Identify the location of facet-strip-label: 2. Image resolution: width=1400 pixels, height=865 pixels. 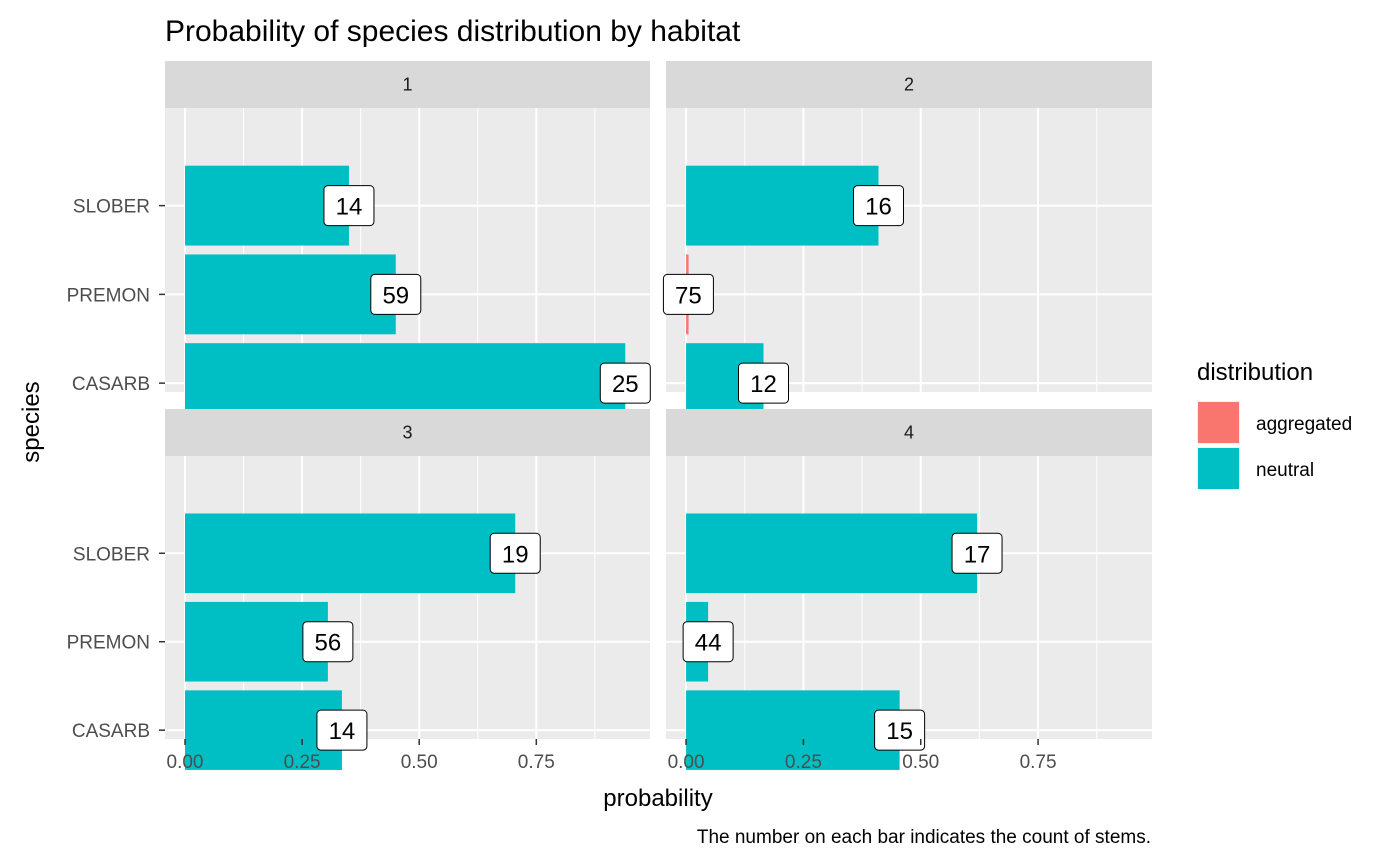
(909, 85).